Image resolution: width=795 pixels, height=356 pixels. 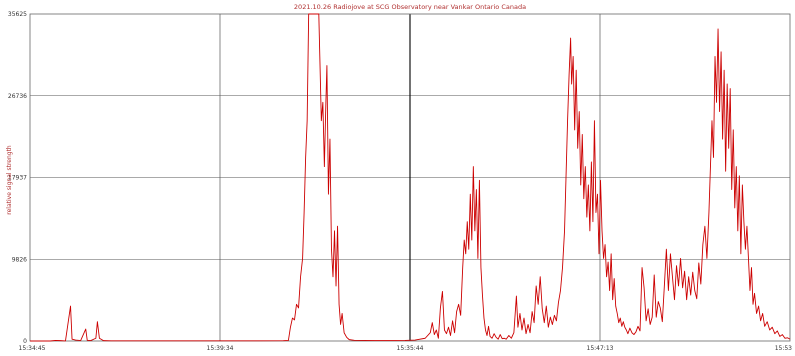 What do you see at coordinates (32, 348) in the screenshot?
I see `x-tick-label: 15:34:45` at bounding box center [32, 348].